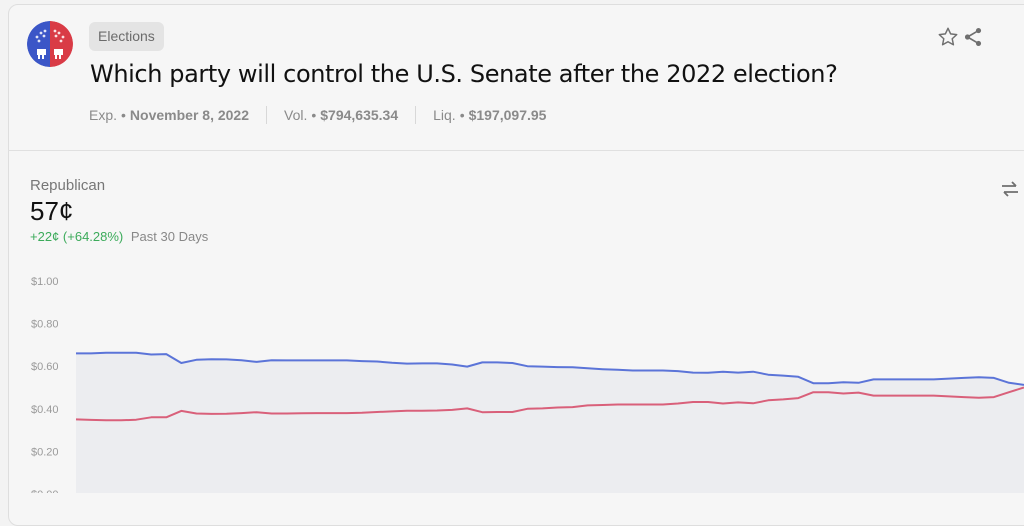  I want to click on y-tick-label: $0.20, so click(45, 452).